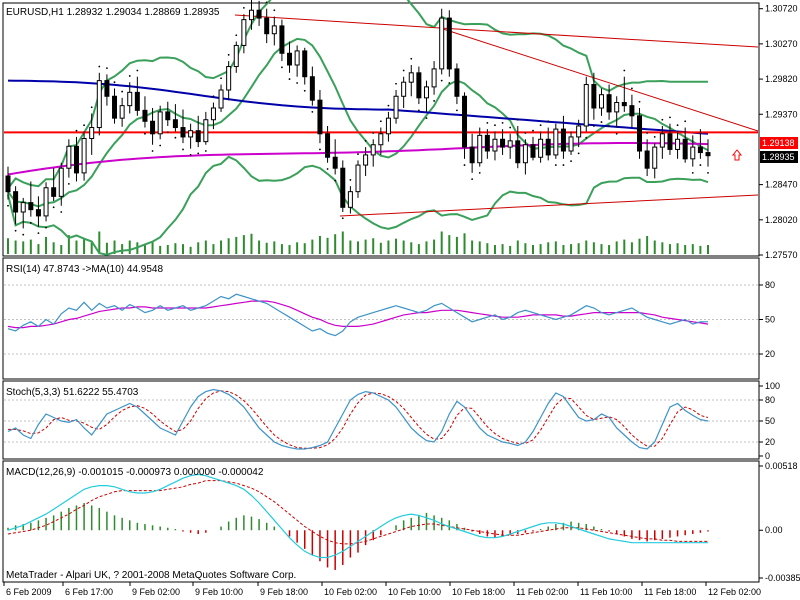 The height and width of the screenshot is (600, 800). I want to click on x-tick-label: 9 Feb 18:00, so click(284, 592).